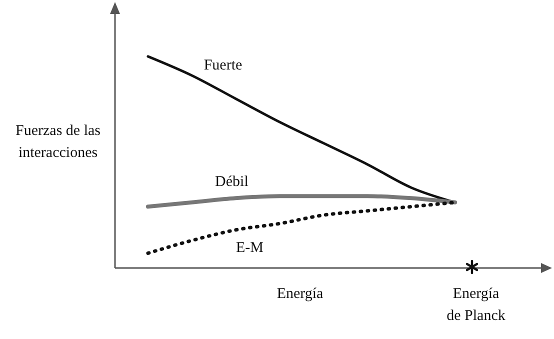 This screenshot has width=554, height=339. I want to click on text: Energía de Planck, so click(476, 305).